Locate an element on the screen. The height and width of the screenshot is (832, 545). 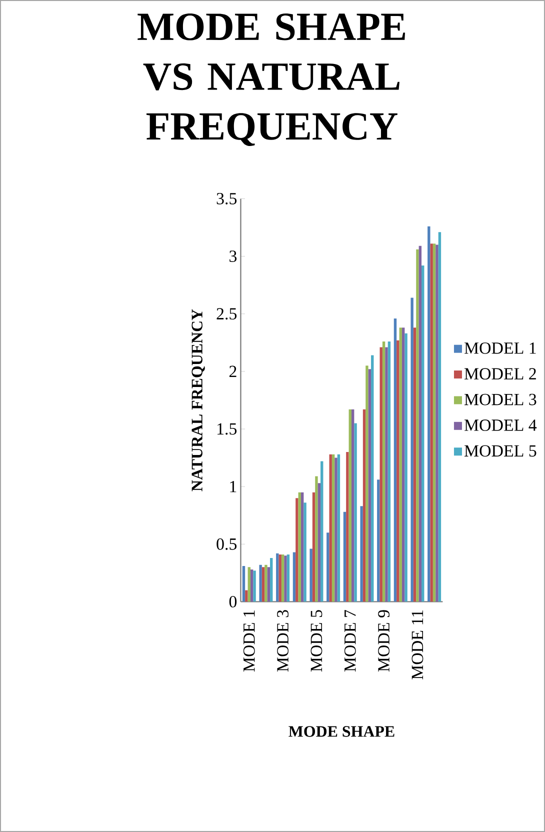
legend-label: MODEL 5 is located at coordinates (500, 451).